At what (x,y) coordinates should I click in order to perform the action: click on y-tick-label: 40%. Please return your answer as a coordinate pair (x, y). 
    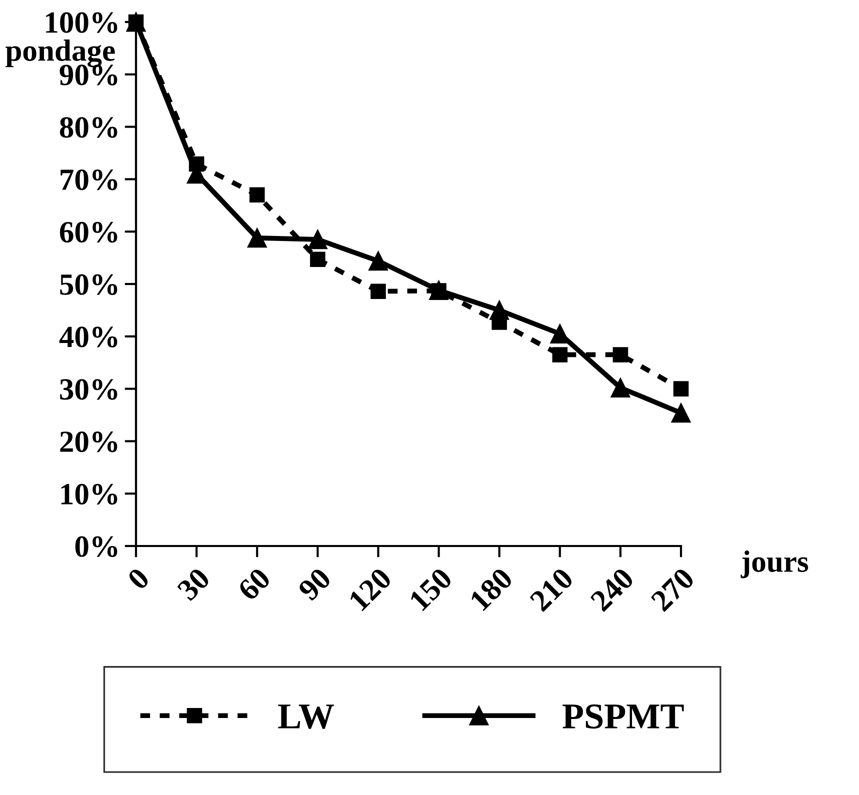
    Looking at the image, I should click on (88, 337).